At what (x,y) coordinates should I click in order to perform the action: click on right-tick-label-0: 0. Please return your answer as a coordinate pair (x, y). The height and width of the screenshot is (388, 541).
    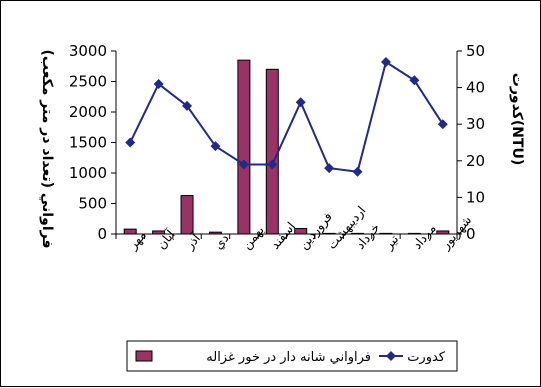
    Looking at the image, I should click on (471, 234).